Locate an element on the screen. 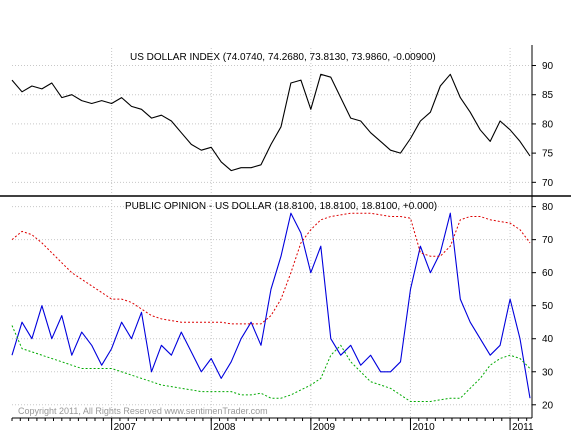  dollar-index-y-tick-label: 85 is located at coordinates (548, 95).